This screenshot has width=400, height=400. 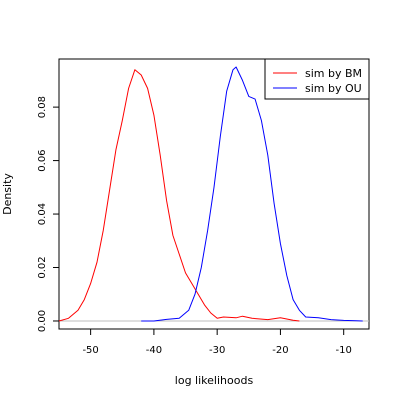 I want to click on x-tick-label: -20, so click(x=280, y=350).